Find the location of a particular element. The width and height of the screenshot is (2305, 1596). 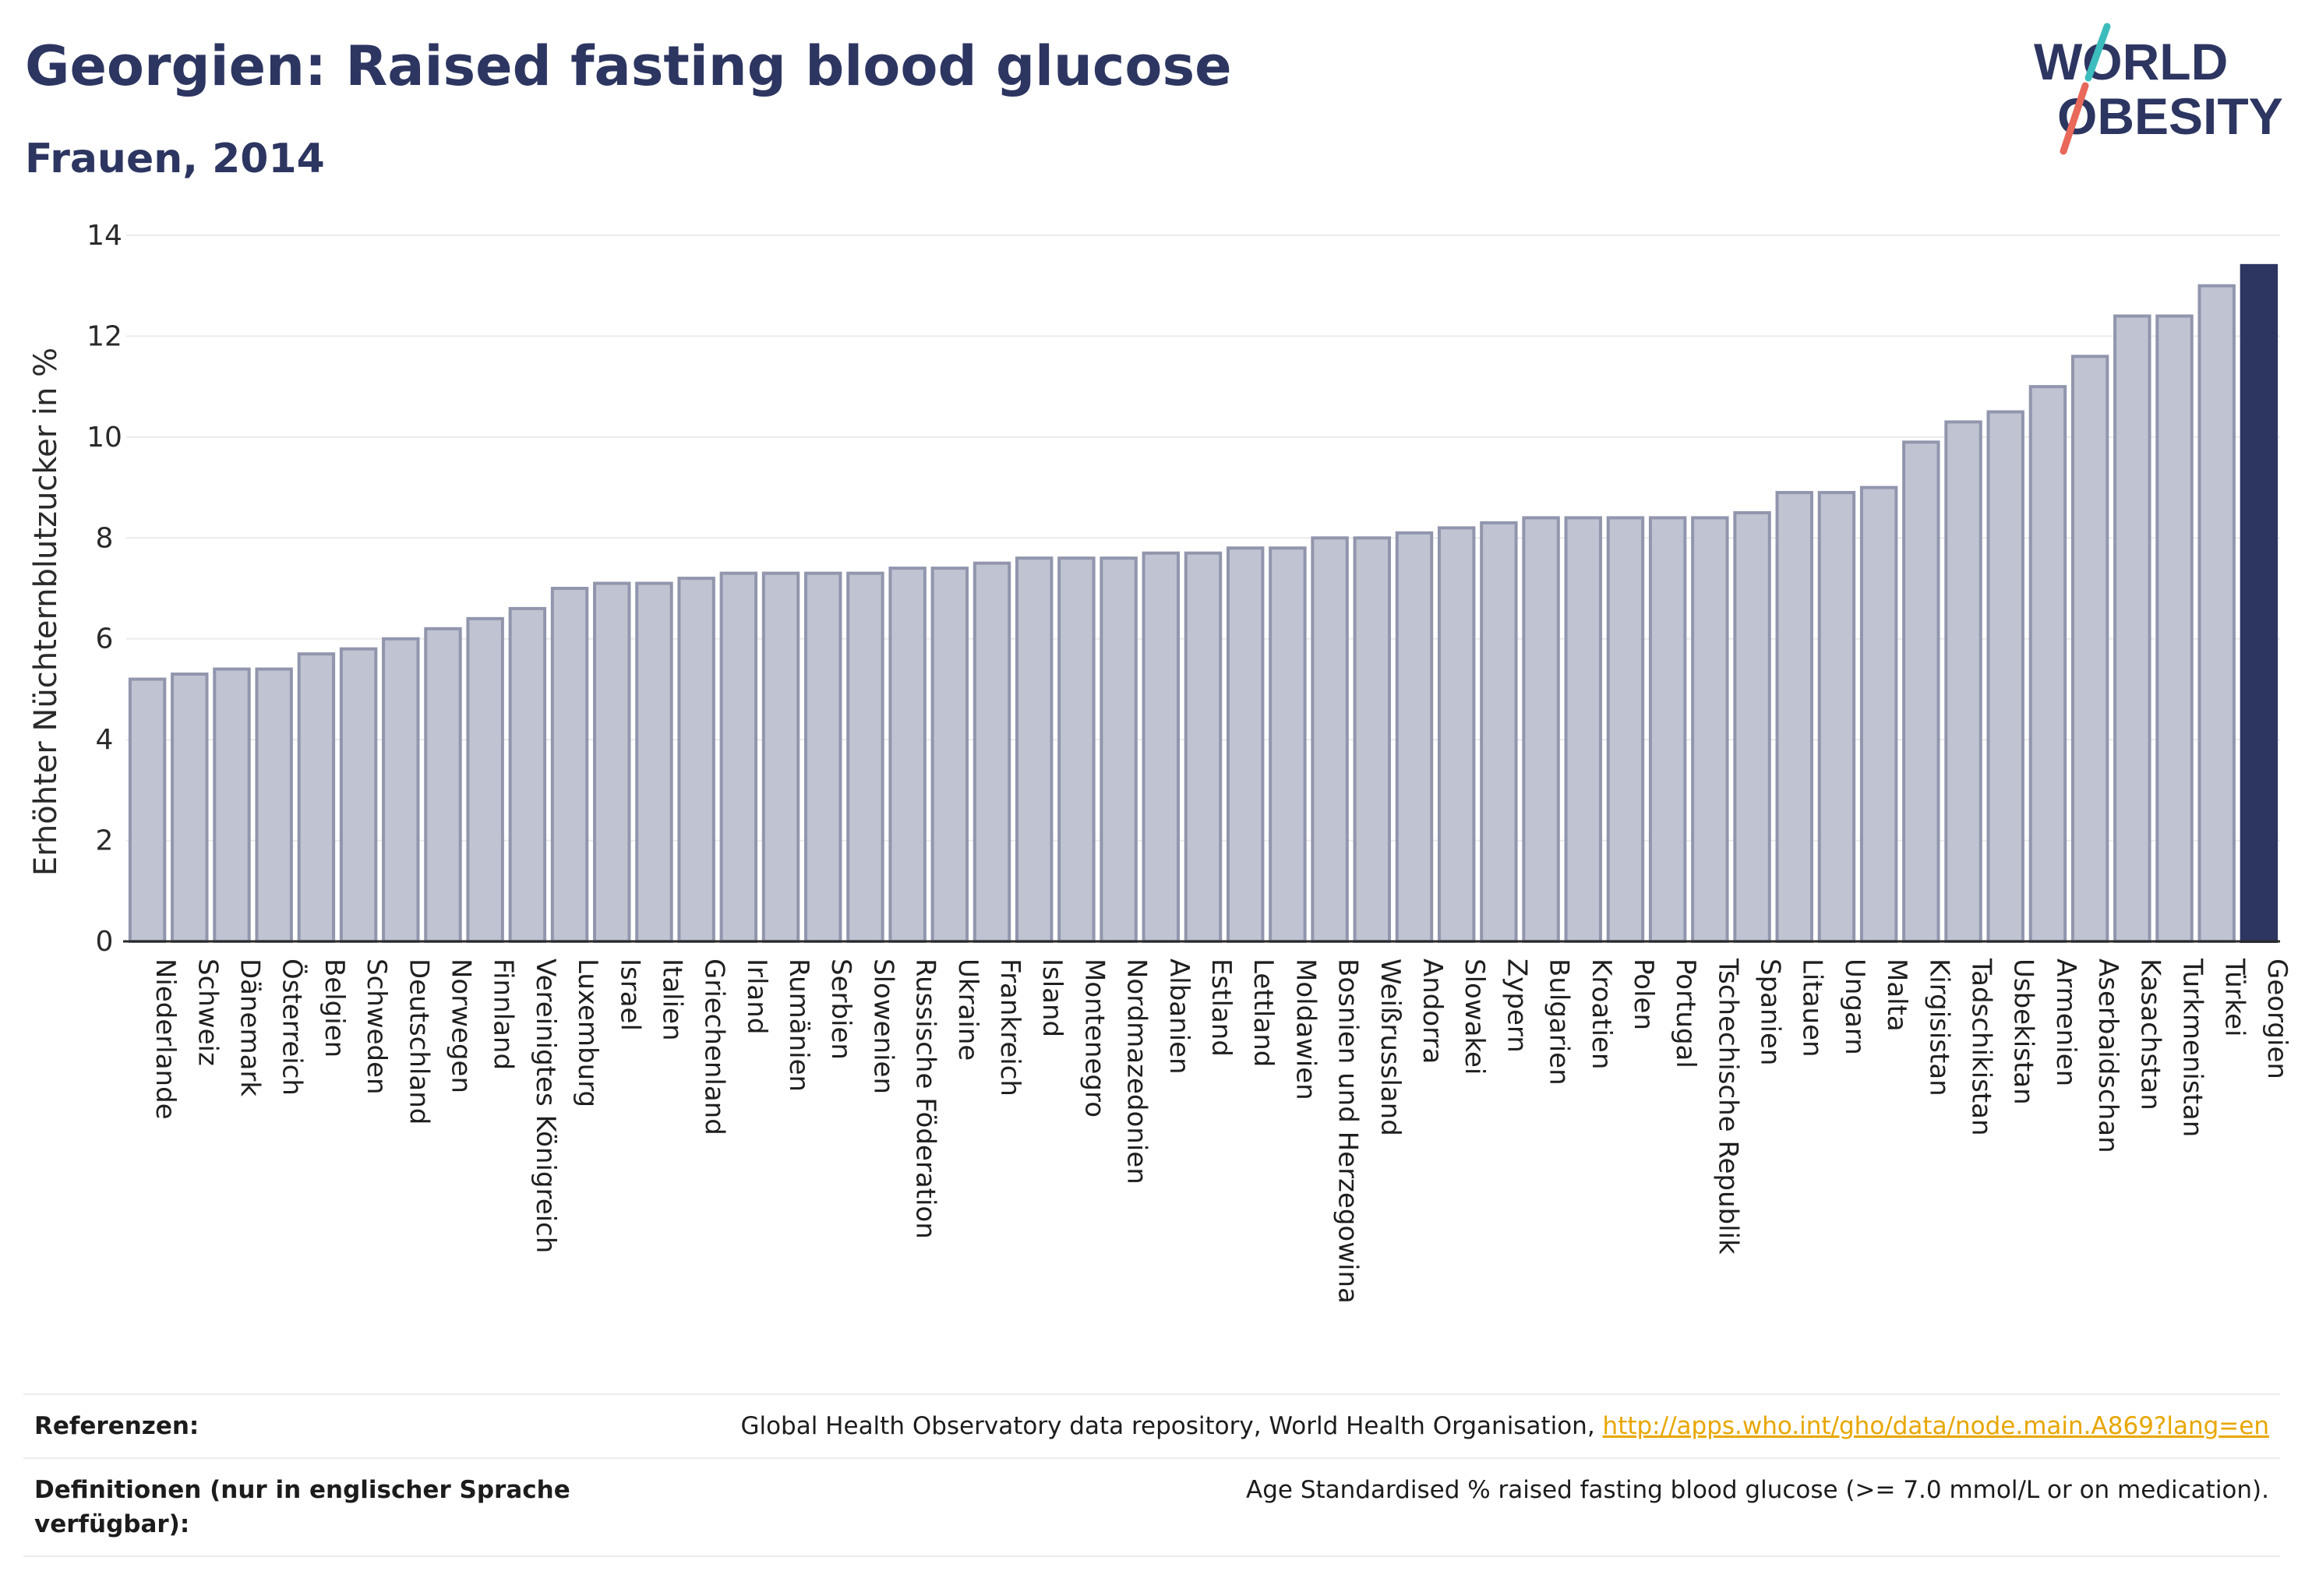

logo-text-world: WORLD is located at coordinates (2131, 61).